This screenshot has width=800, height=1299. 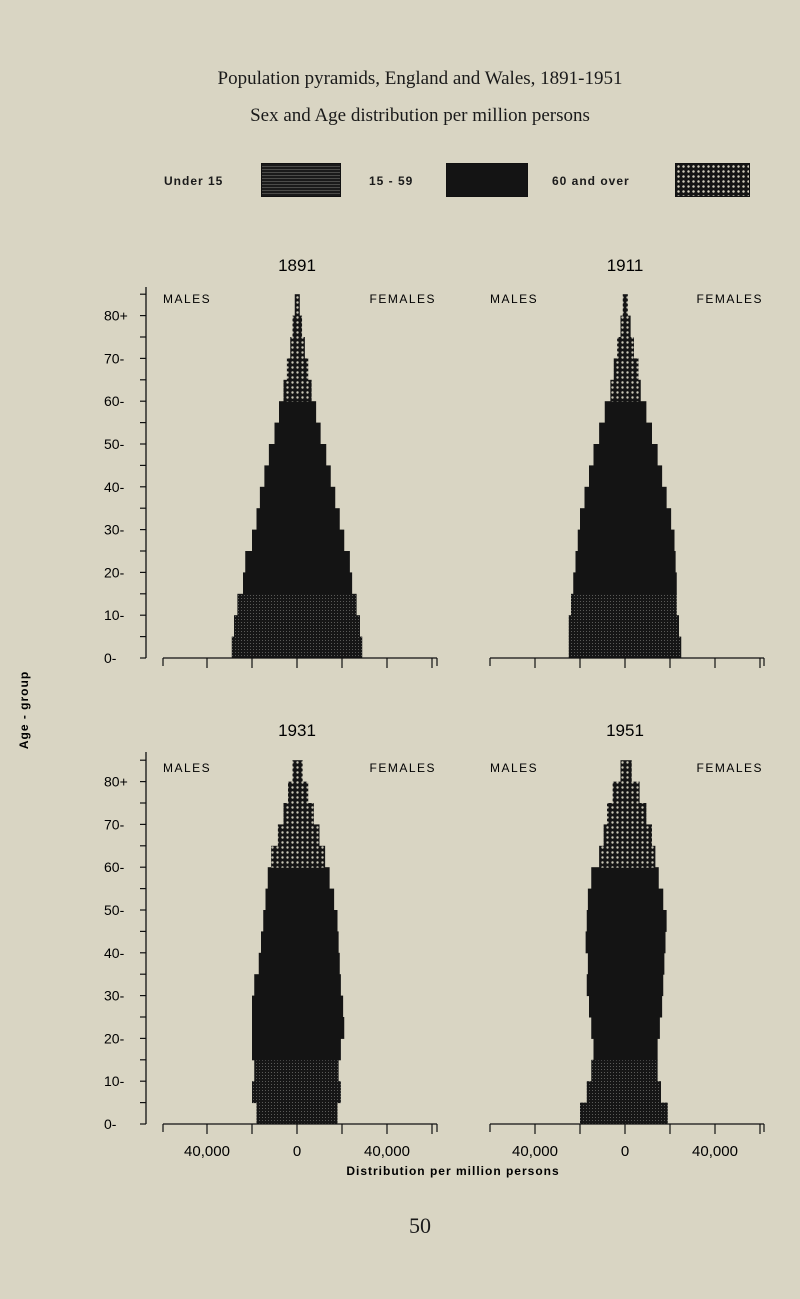 I want to click on legend-label-under-15: Under 15, so click(x=194, y=181).